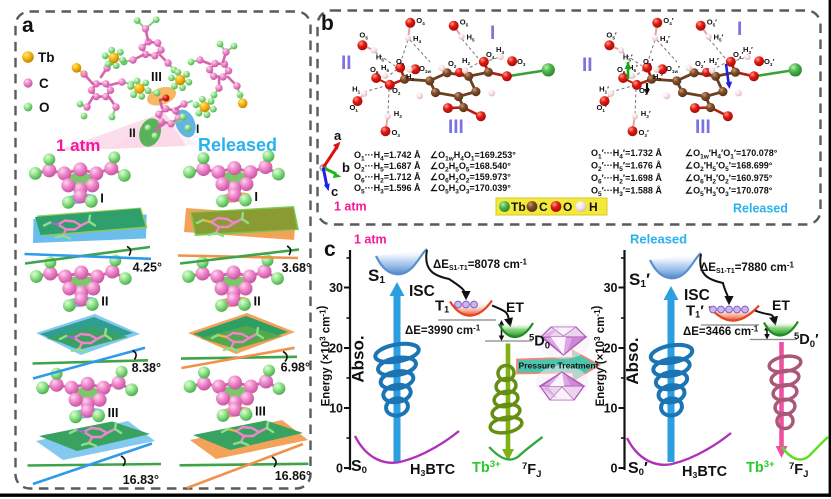 This screenshot has height=499, width=831. I want to click on svg-text: ∠O2​′H5​′O5​′=168.699°, so click(729, 167).